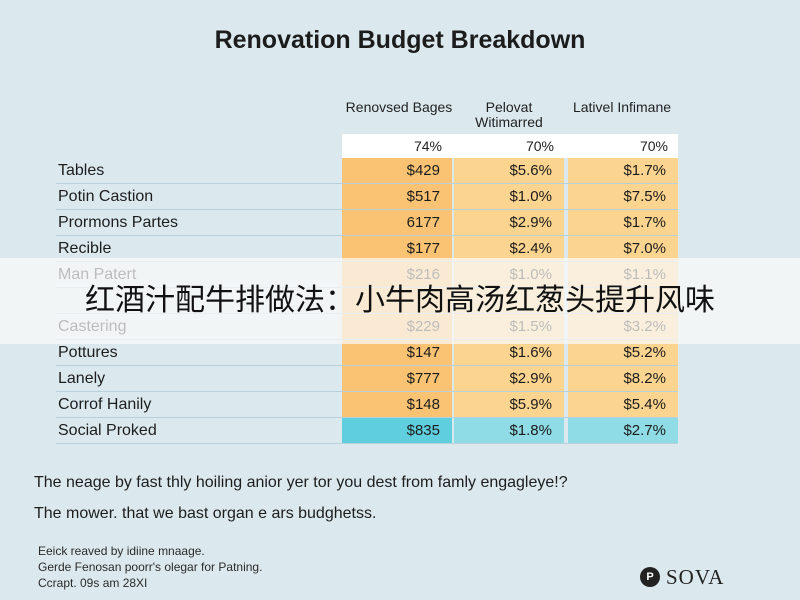  What do you see at coordinates (509, 404) in the screenshot?
I see `table-cell: $5.9%` at bounding box center [509, 404].